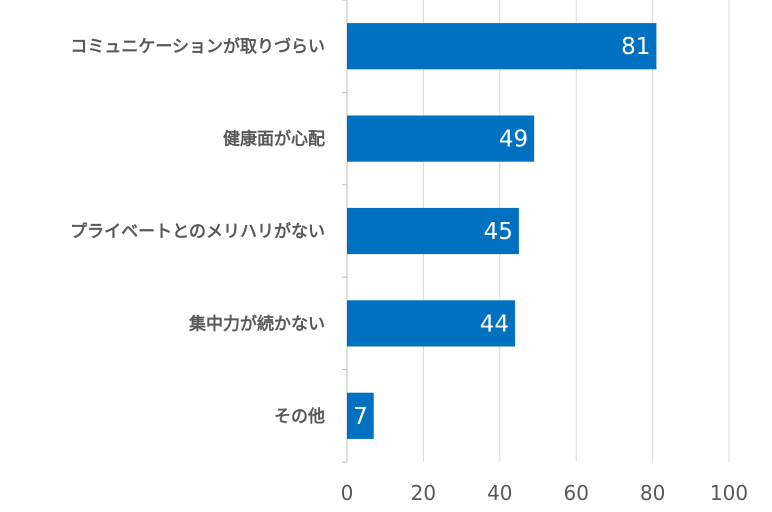  I want to click on data-label: 45, so click(498, 232).